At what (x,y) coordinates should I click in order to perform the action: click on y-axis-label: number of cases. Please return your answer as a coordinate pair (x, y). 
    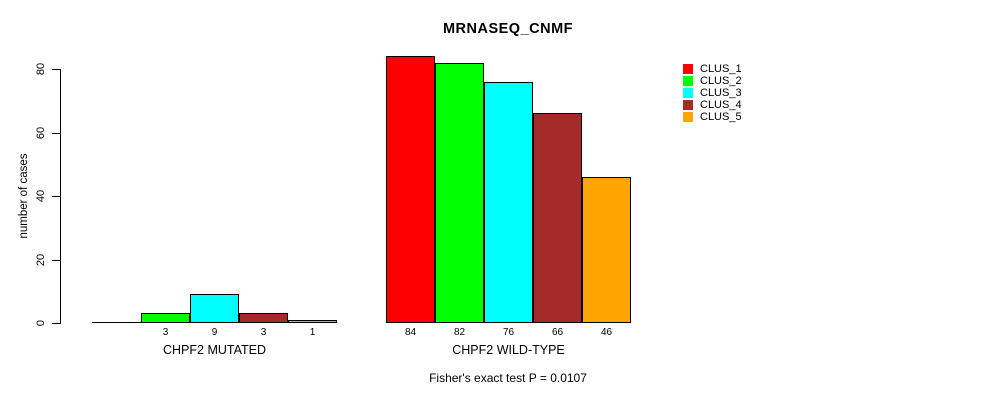
    Looking at the image, I should click on (24, 196).